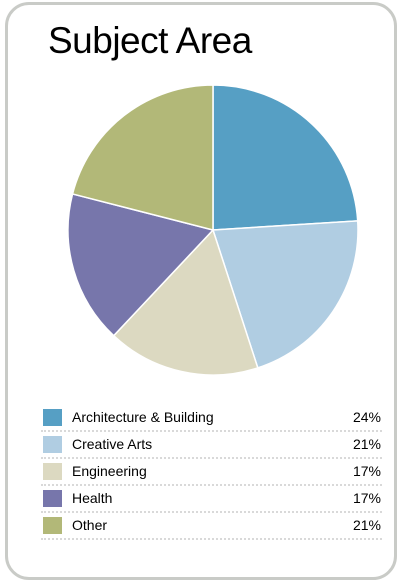 The height and width of the screenshot is (588, 406). What do you see at coordinates (211, 445) in the screenshot?
I see `legend-item: Creative Arts 21%` at bounding box center [211, 445].